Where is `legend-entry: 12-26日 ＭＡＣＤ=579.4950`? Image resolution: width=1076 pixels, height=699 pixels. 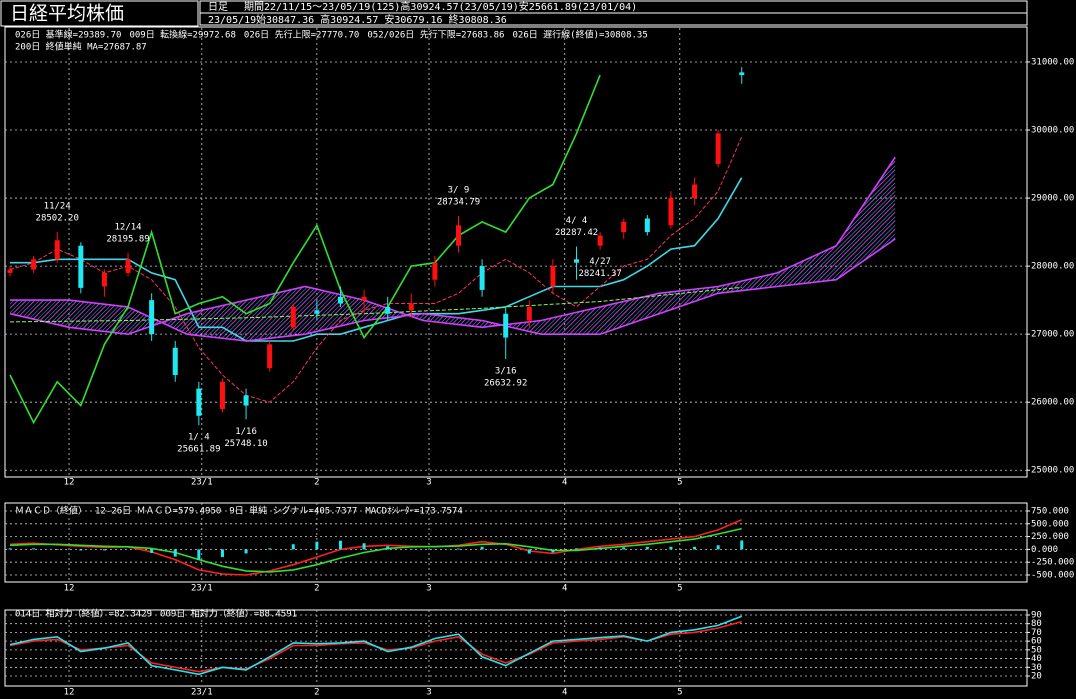
legend-entry: 12-26日 ＭＡＣＤ=579.4950 is located at coordinates (158, 511).